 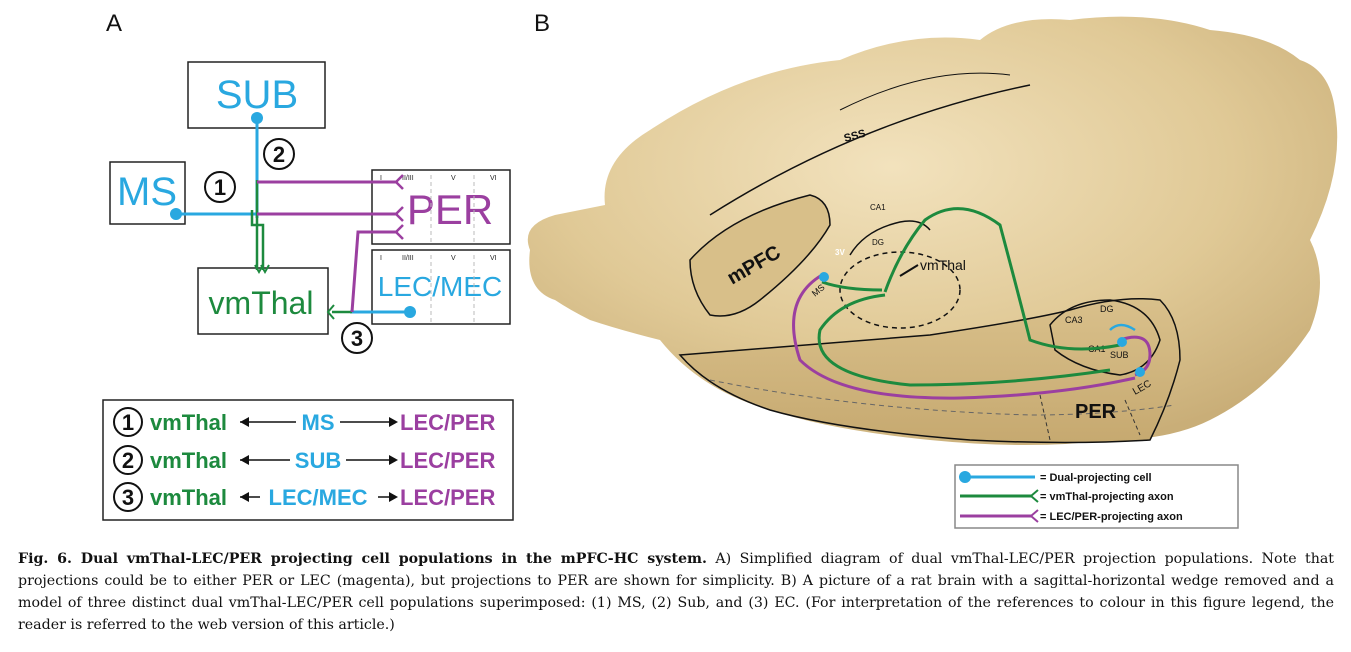 I want to click on per-layer-label: VI, so click(x=493, y=178).